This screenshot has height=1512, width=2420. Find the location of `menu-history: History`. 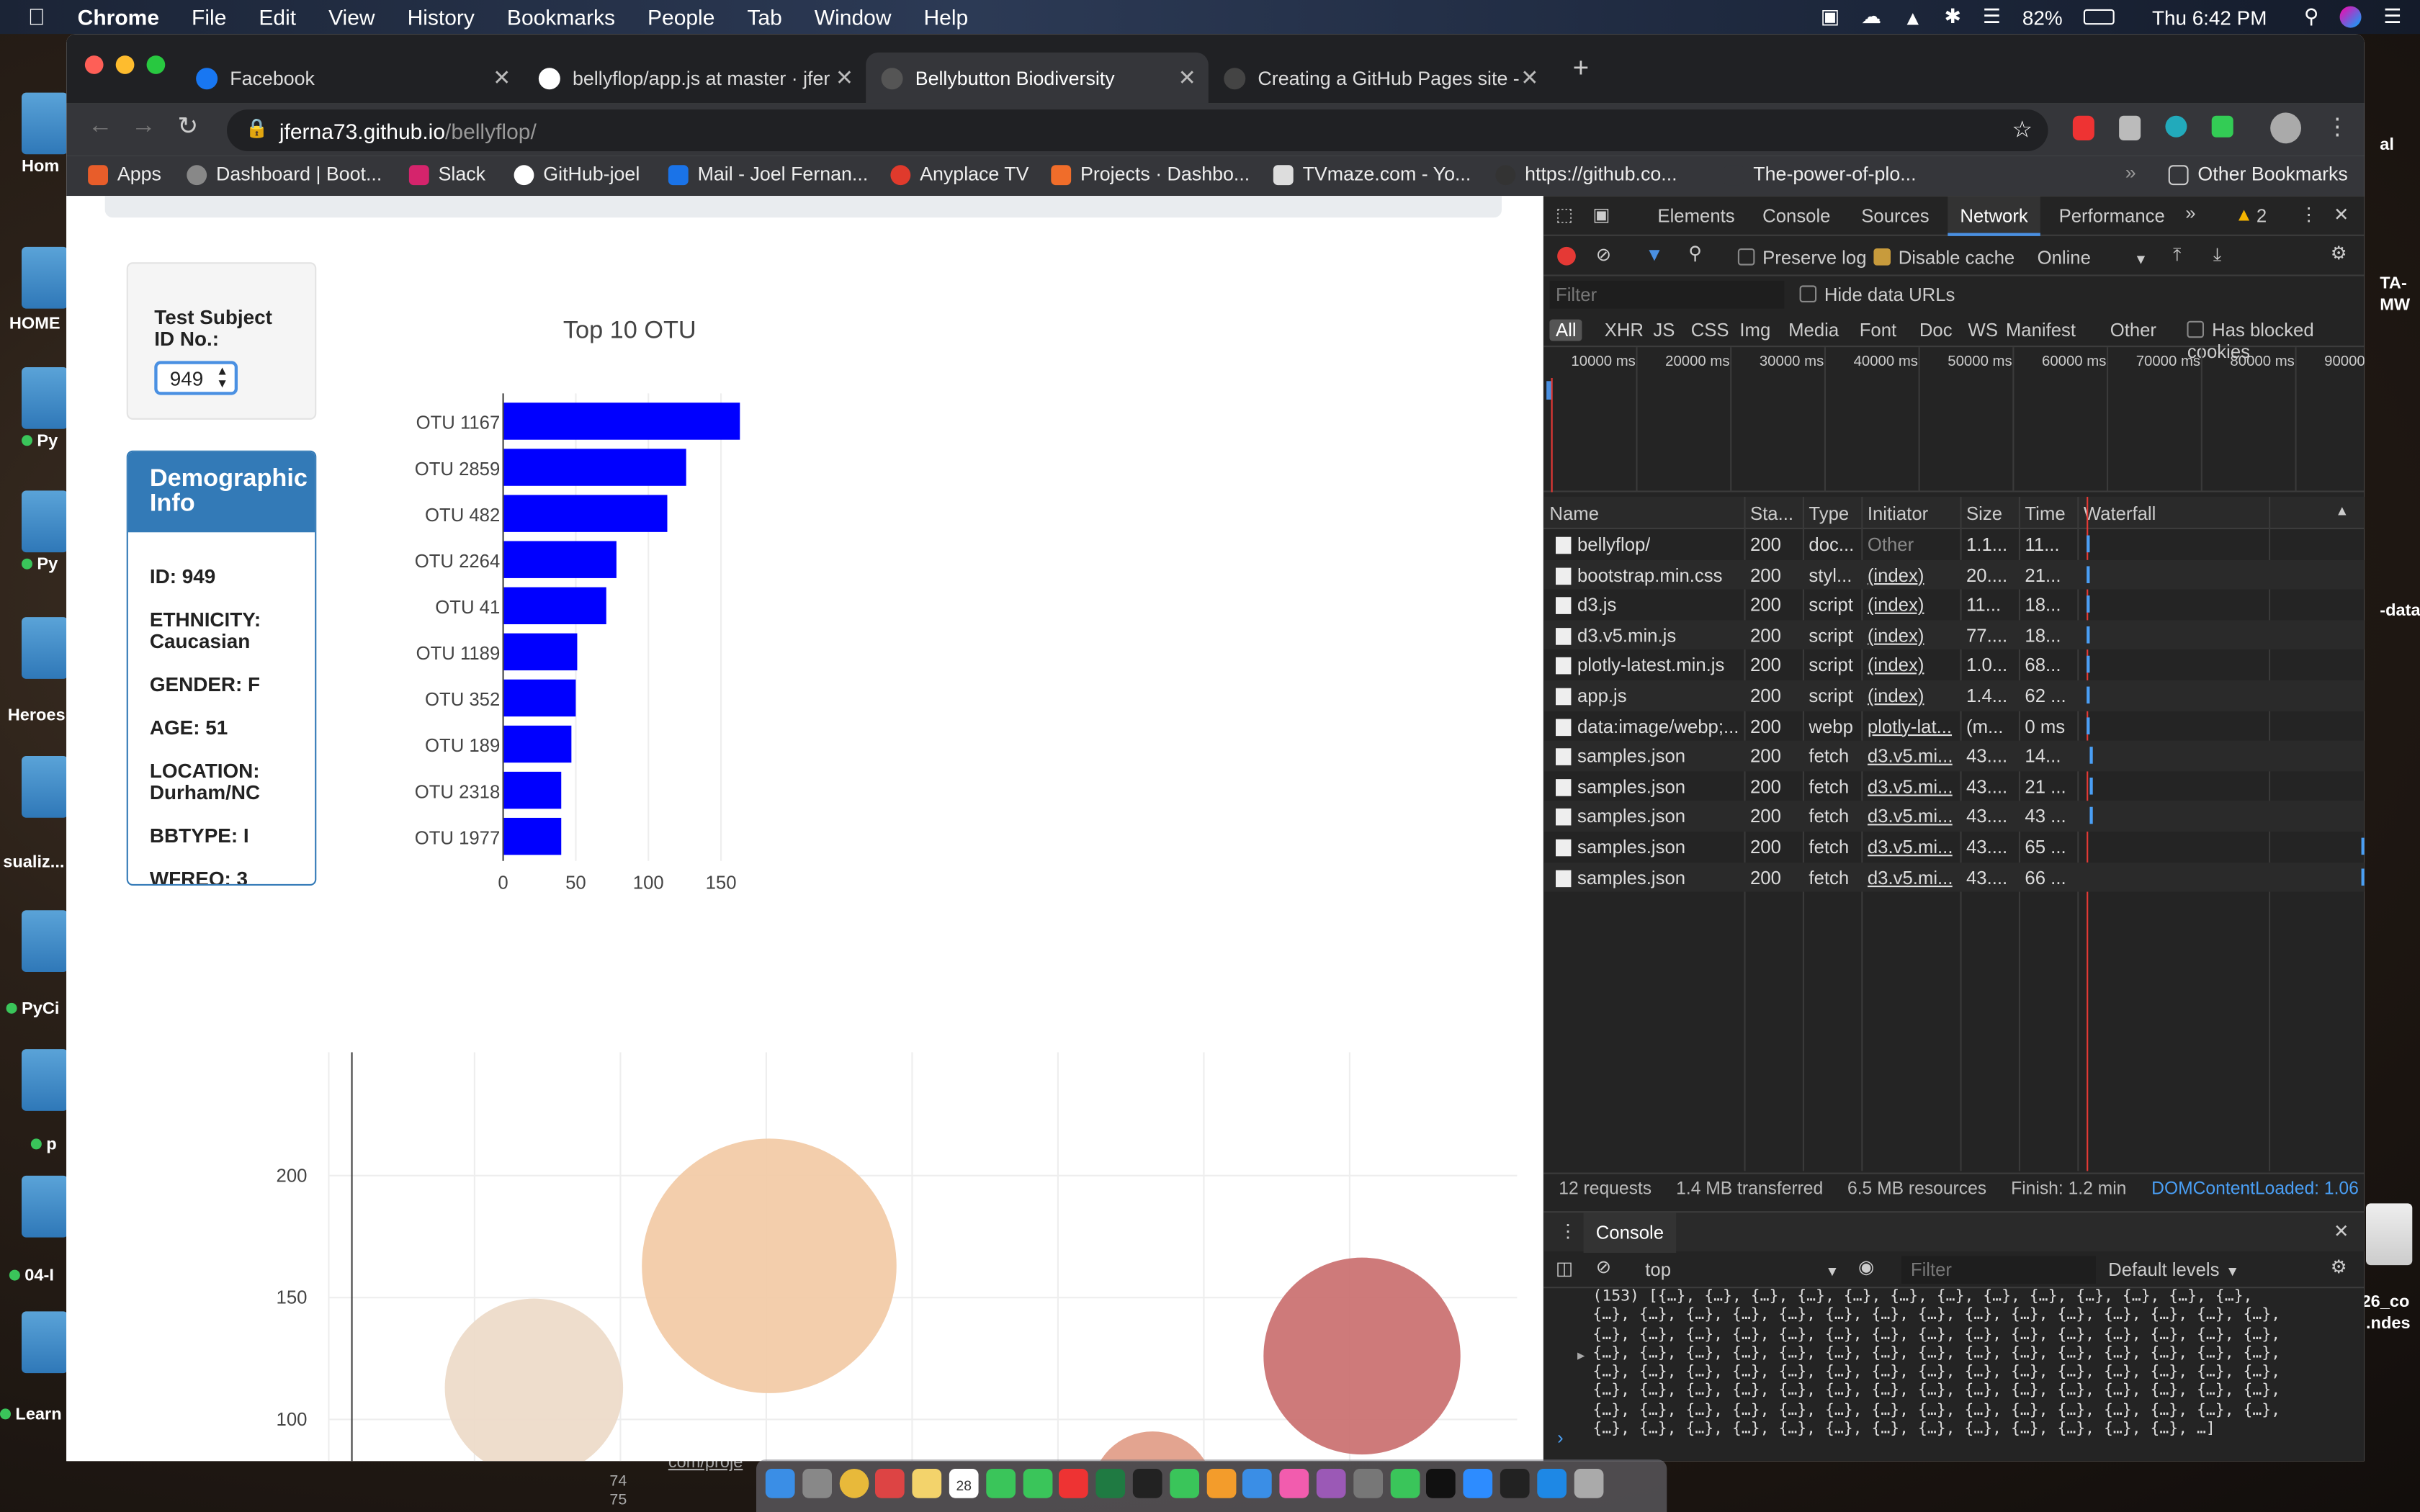

menu-history: History is located at coordinates (432, 17).